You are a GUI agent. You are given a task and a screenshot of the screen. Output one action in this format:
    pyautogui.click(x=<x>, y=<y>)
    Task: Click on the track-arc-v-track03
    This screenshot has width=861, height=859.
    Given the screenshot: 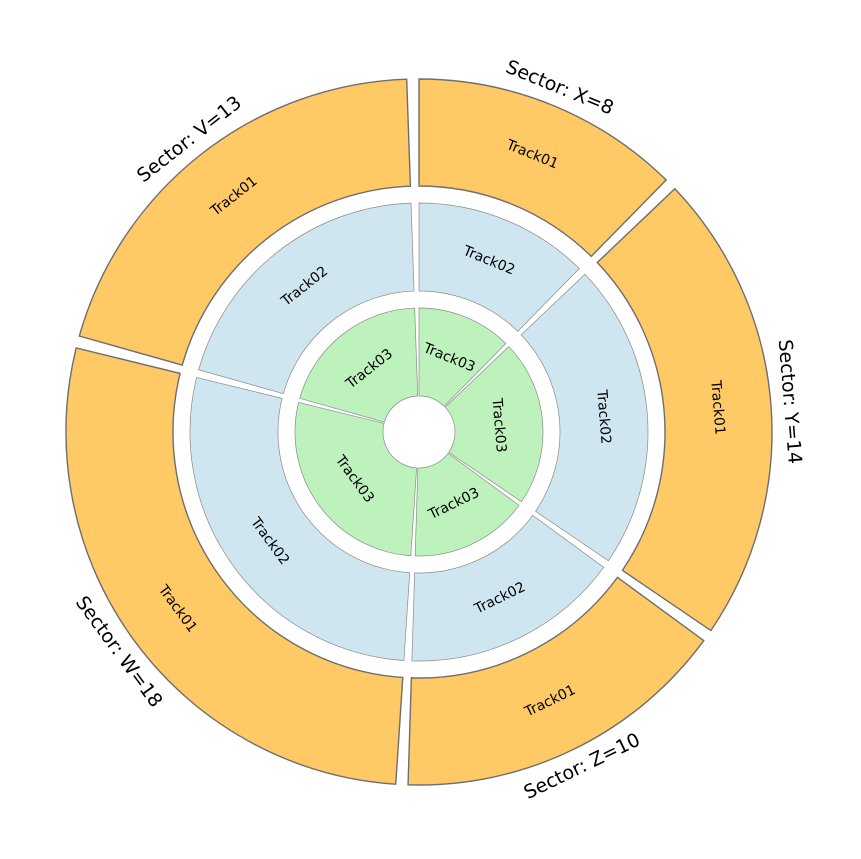 What is the action you would take?
    pyautogui.click(x=359, y=365)
    